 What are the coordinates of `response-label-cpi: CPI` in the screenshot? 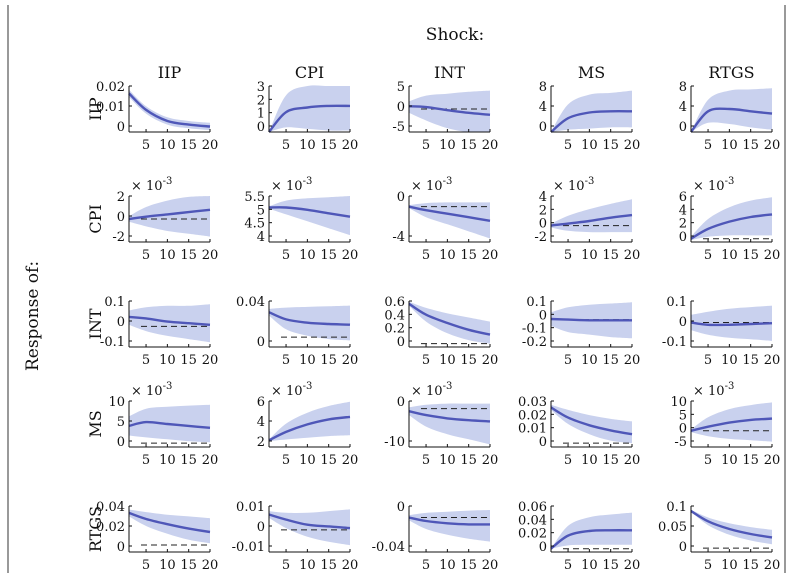 It's located at (95, 218).